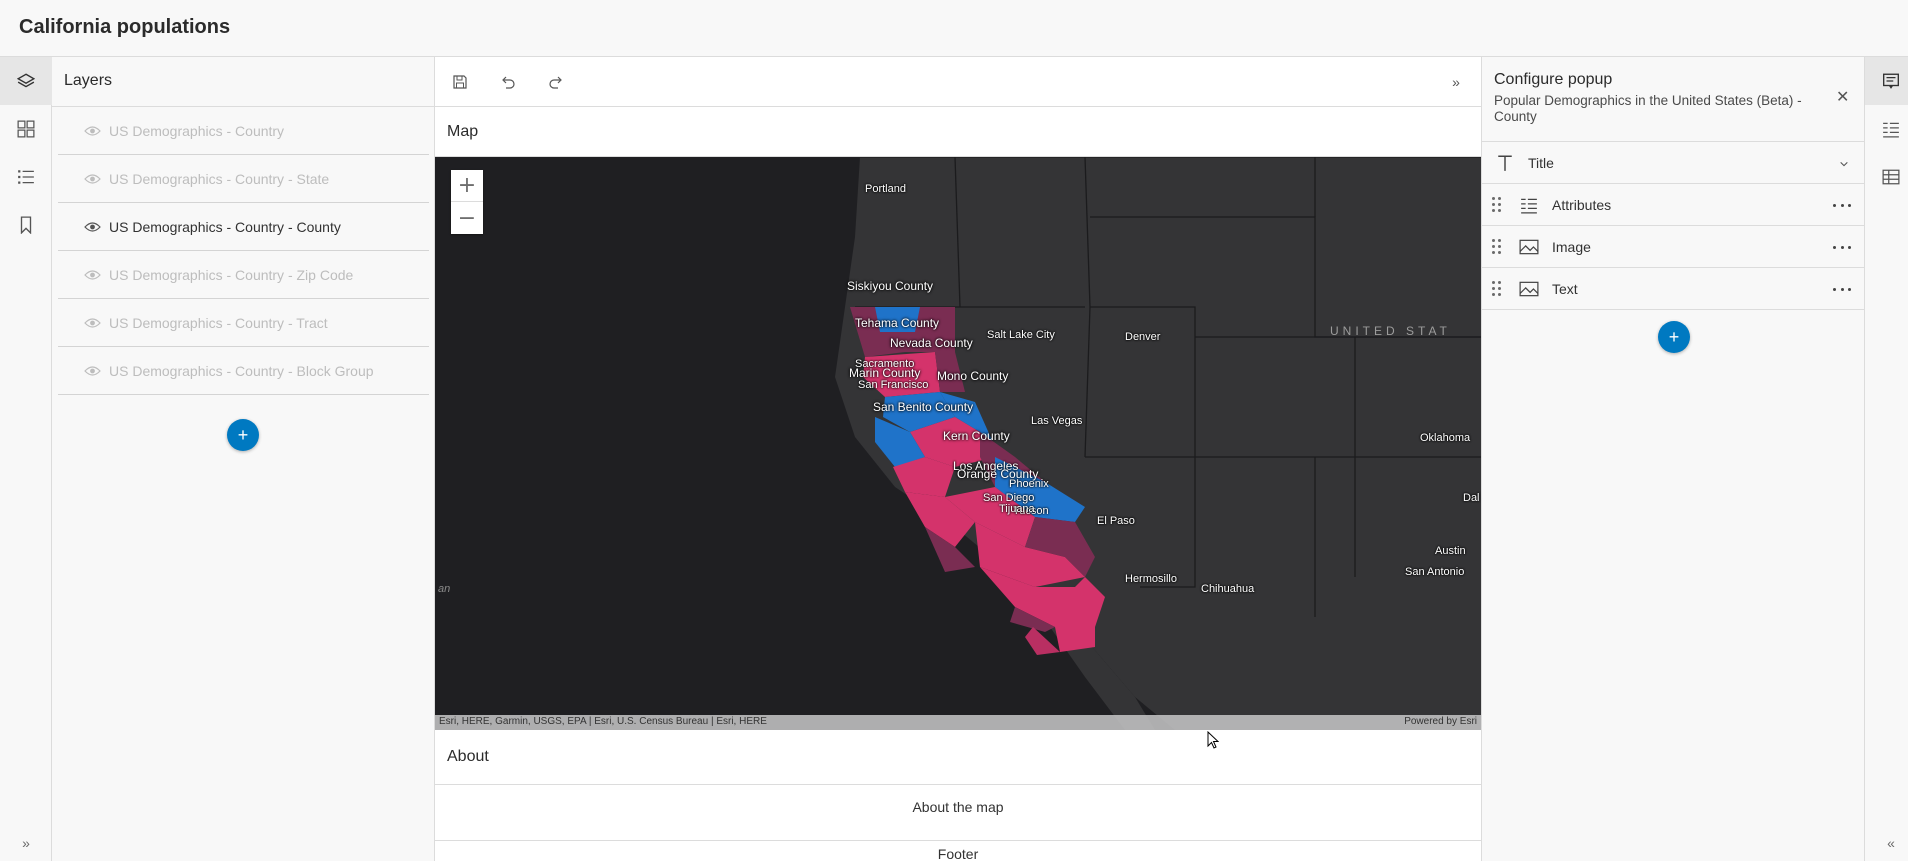  I want to click on text-title-icon, so click(1505, 163).